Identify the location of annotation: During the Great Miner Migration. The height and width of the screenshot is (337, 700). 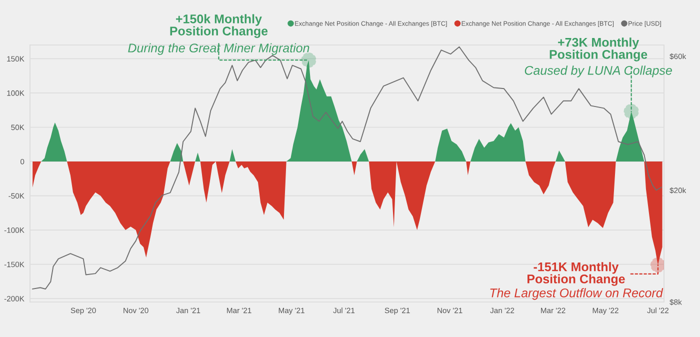
(219, 49).